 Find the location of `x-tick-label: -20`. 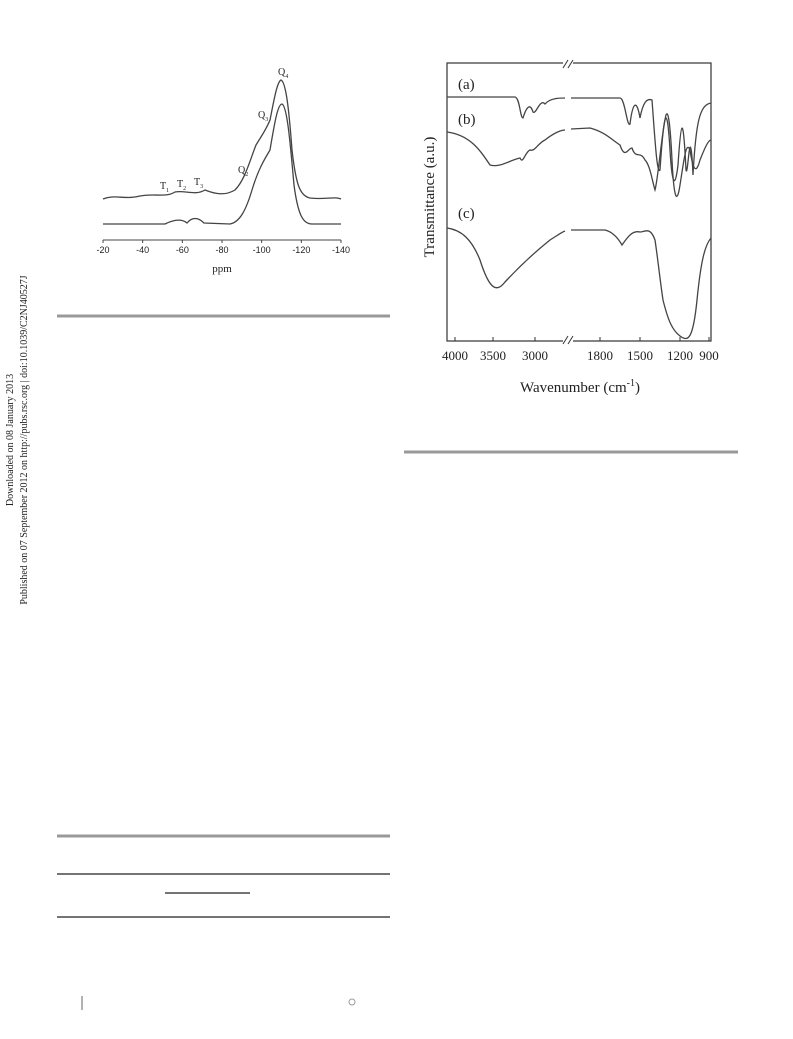

x-tick-label: -20 is located at coordinates (102, 250).